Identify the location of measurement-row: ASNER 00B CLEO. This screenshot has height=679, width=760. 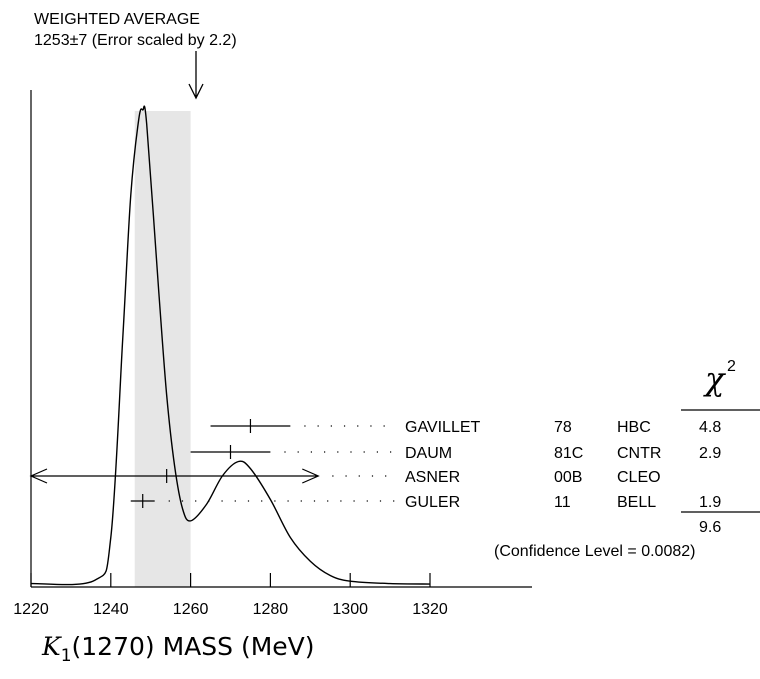
(345, 477).